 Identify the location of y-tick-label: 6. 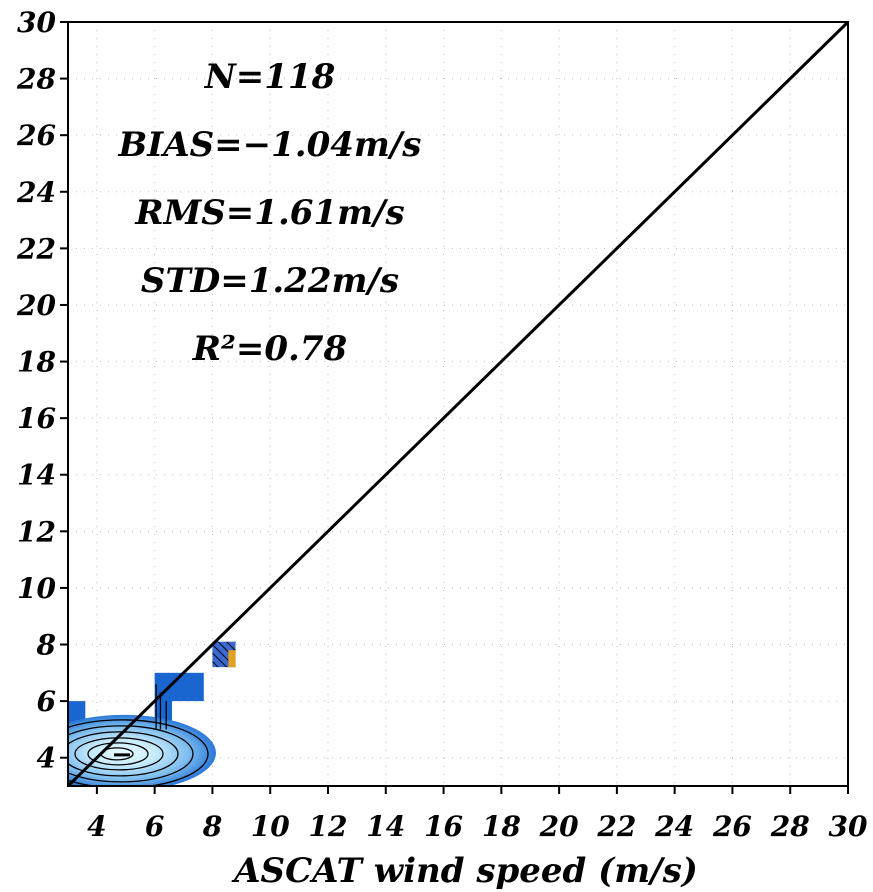
(46, 701).